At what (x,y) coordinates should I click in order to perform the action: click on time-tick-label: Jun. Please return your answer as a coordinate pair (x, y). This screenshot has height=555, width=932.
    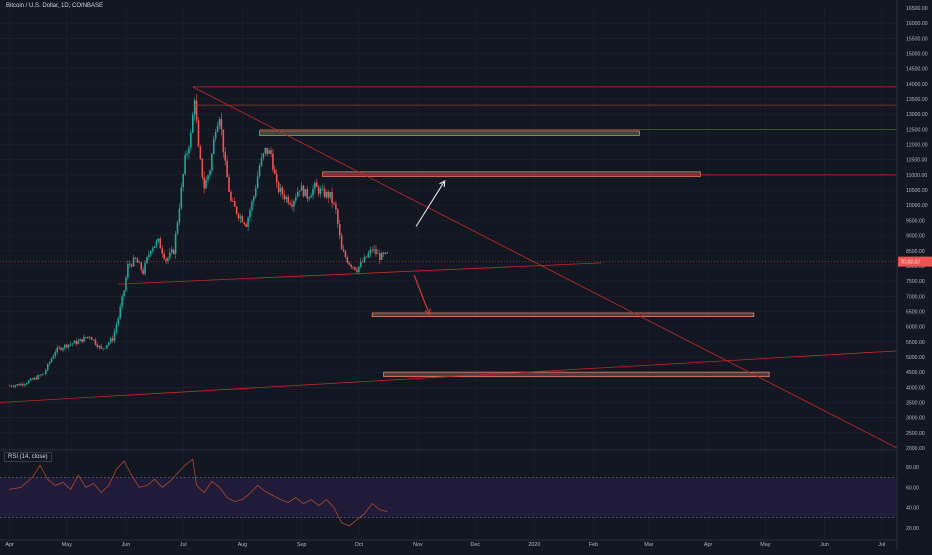
    Looking at the image, I should click on (126, 545).